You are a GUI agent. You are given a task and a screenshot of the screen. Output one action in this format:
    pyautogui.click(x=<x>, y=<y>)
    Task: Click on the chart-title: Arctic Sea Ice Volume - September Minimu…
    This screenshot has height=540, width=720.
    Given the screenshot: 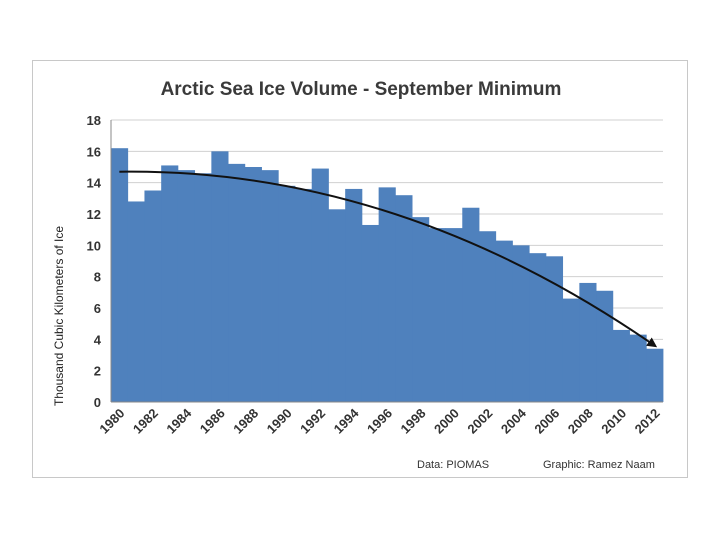 What is the action you would take?
    pyautogui.click(x=361, y=89)
    